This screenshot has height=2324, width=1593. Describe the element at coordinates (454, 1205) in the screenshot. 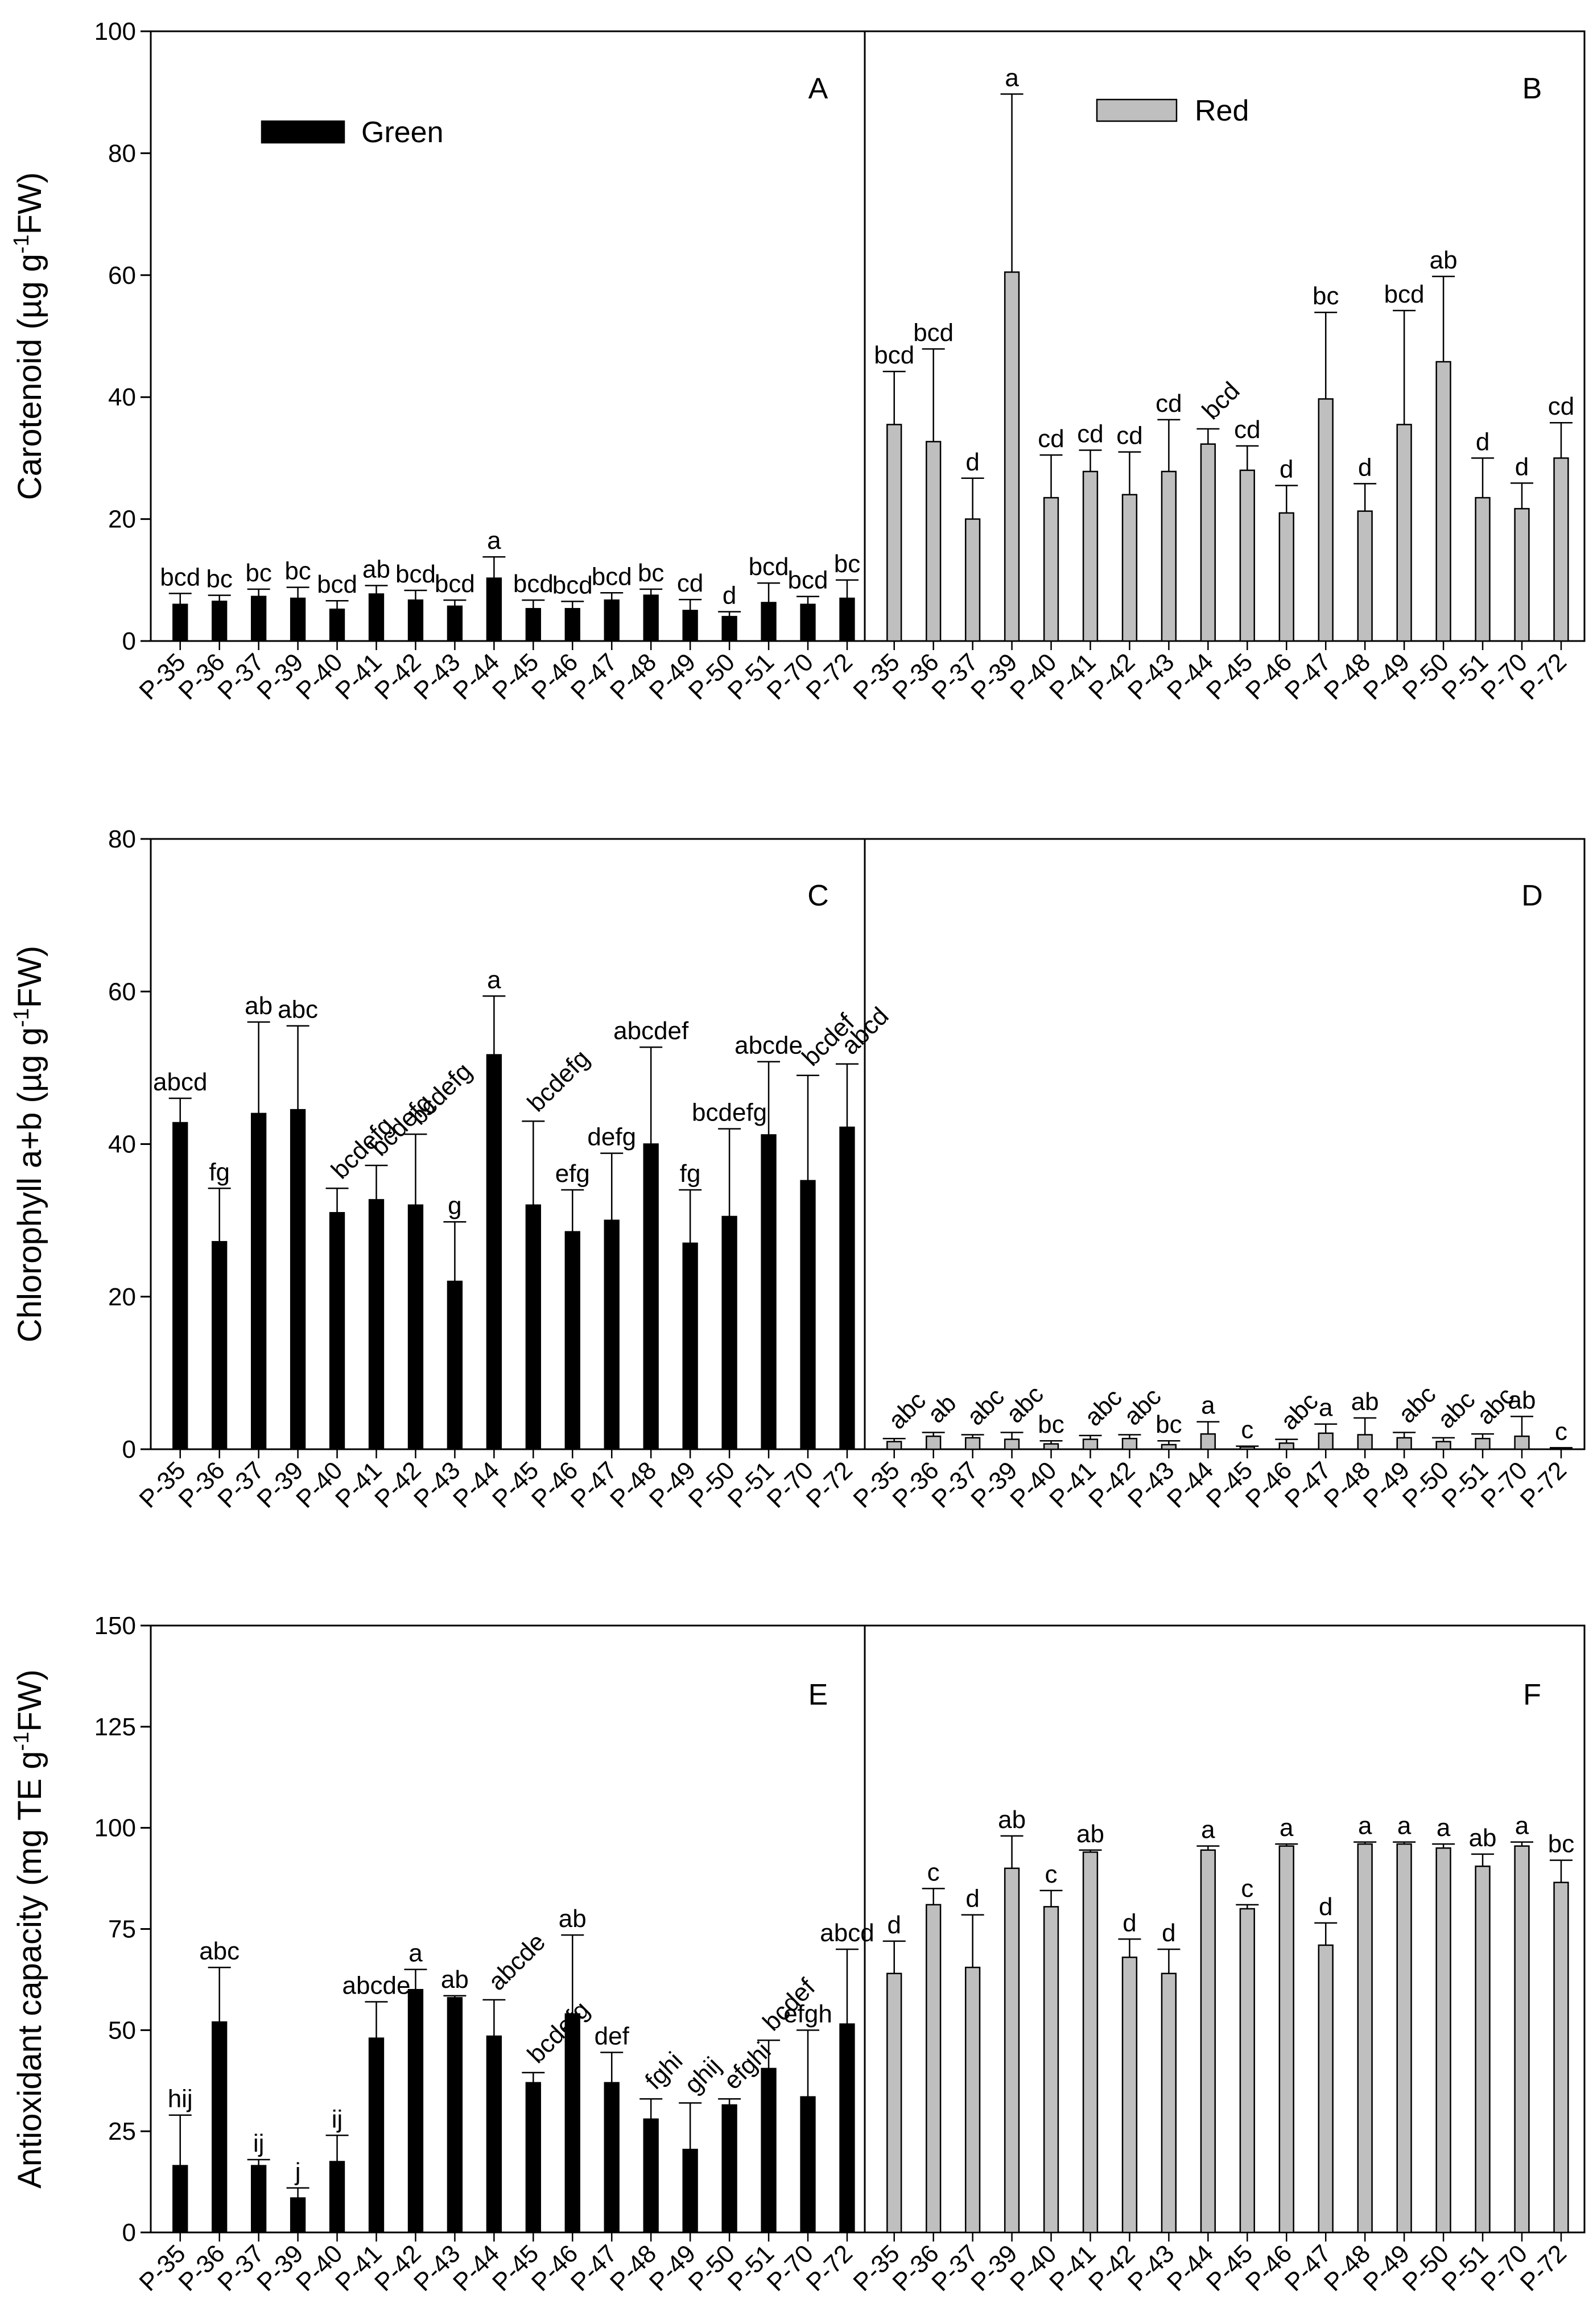

I see `significance-letter: g` at that location.